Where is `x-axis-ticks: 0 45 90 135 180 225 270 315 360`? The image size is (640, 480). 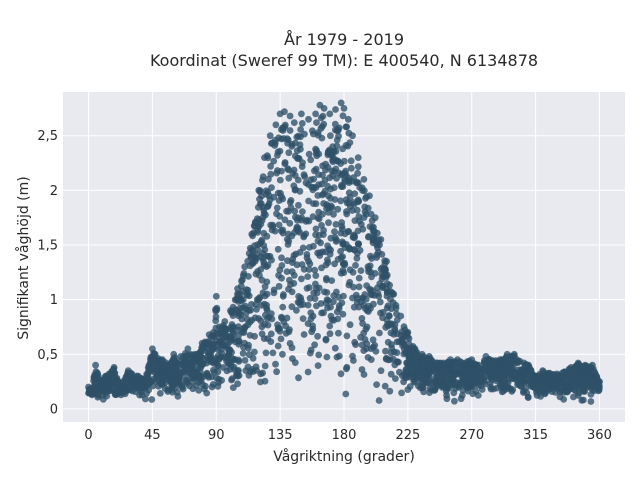
x-axis-ticks: 0 45 90 135 180 225 270 315 360 is located at coordinates (347, 435).